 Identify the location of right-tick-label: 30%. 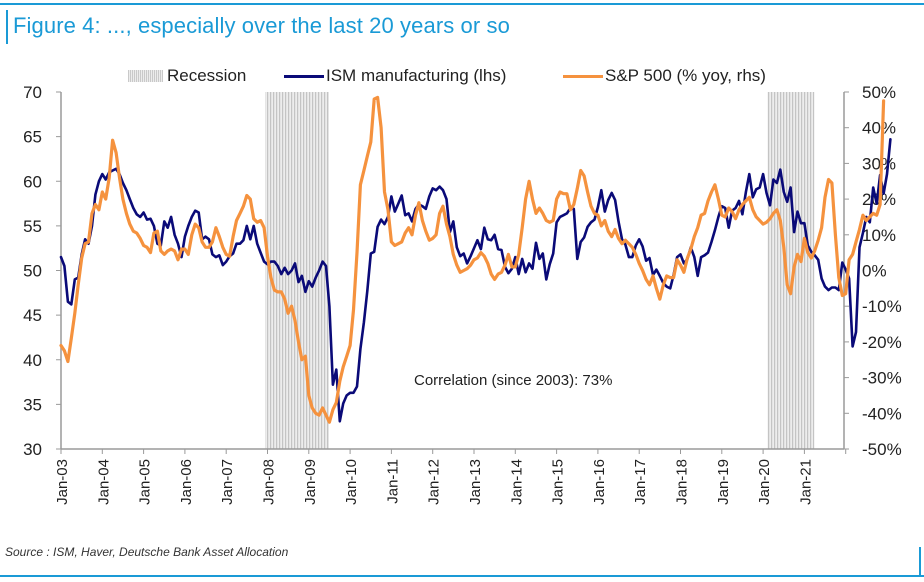
(879, 163).